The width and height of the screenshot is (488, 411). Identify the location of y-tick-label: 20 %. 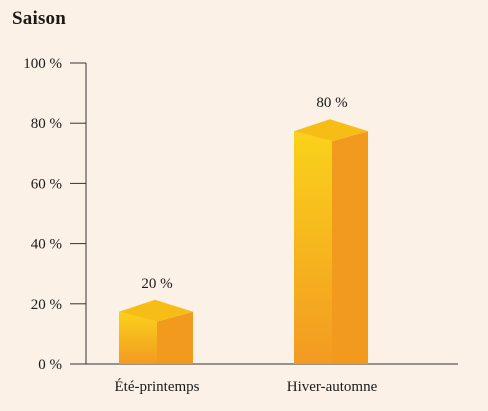
(46, 305).